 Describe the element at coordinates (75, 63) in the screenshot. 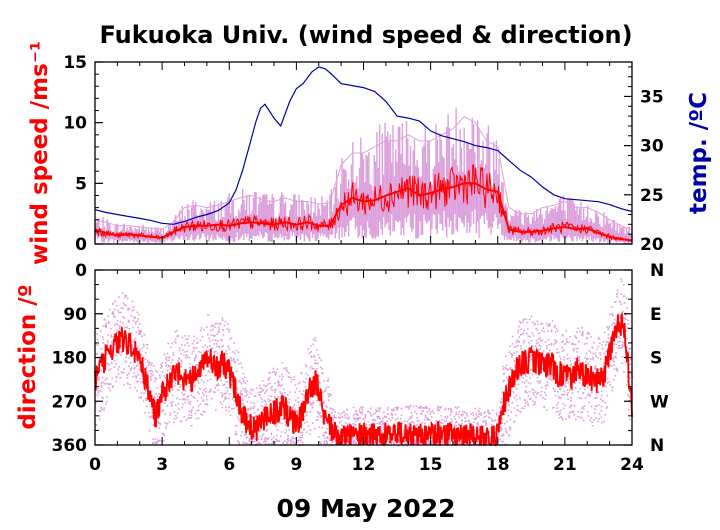

I see `wind-speed-tick-label: 15` at that location.